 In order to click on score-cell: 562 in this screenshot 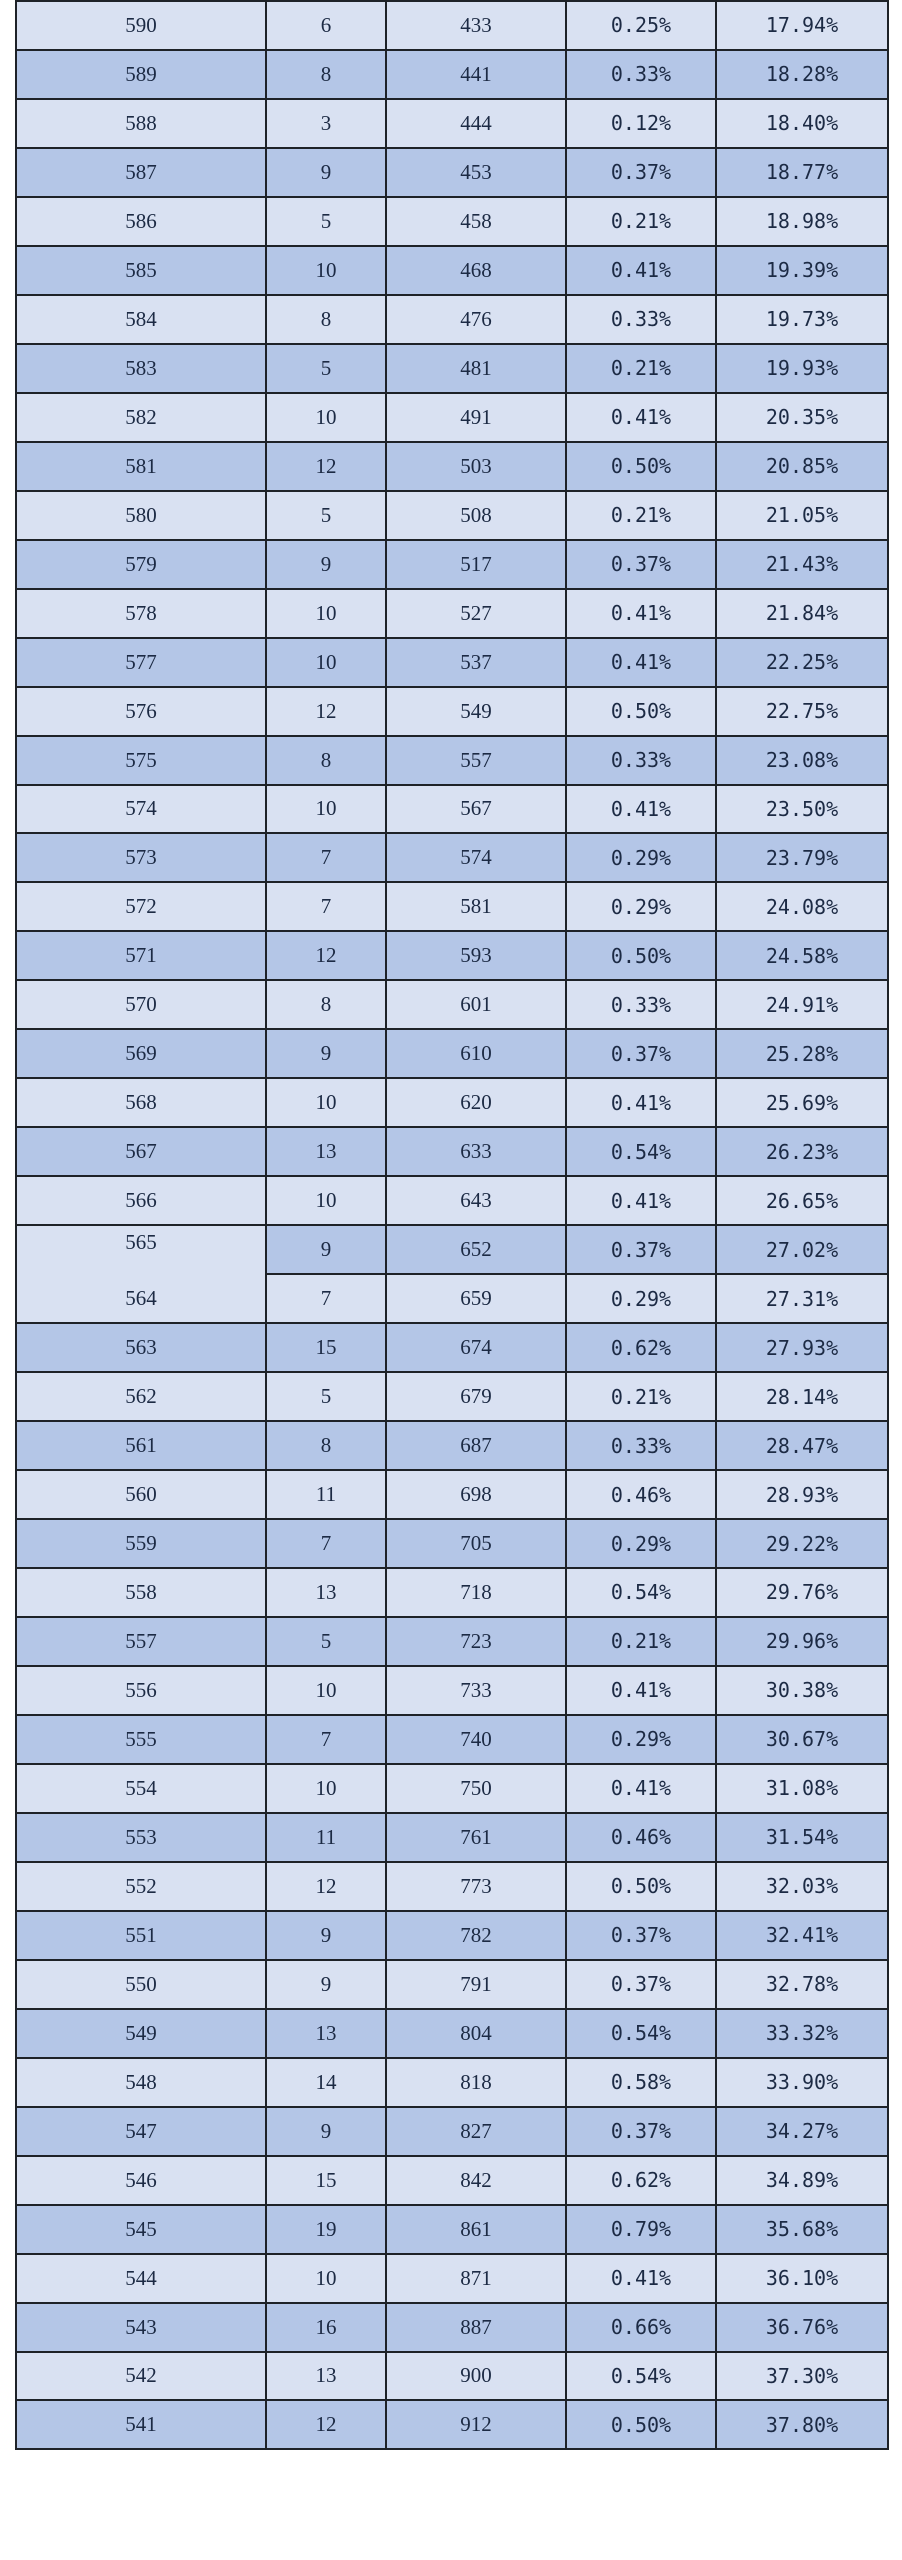, I will do `click(141, 1397)`.